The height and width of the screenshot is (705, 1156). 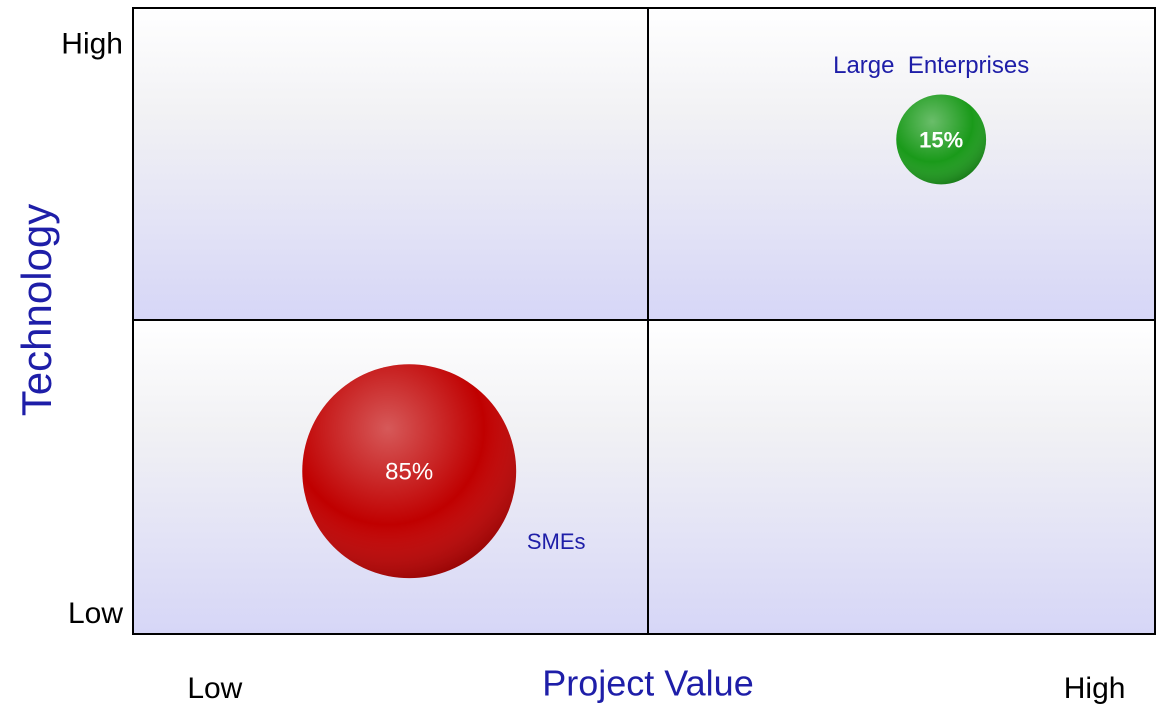 I want to click on series-label: Large Enterprises, so click(x=931, y=65).